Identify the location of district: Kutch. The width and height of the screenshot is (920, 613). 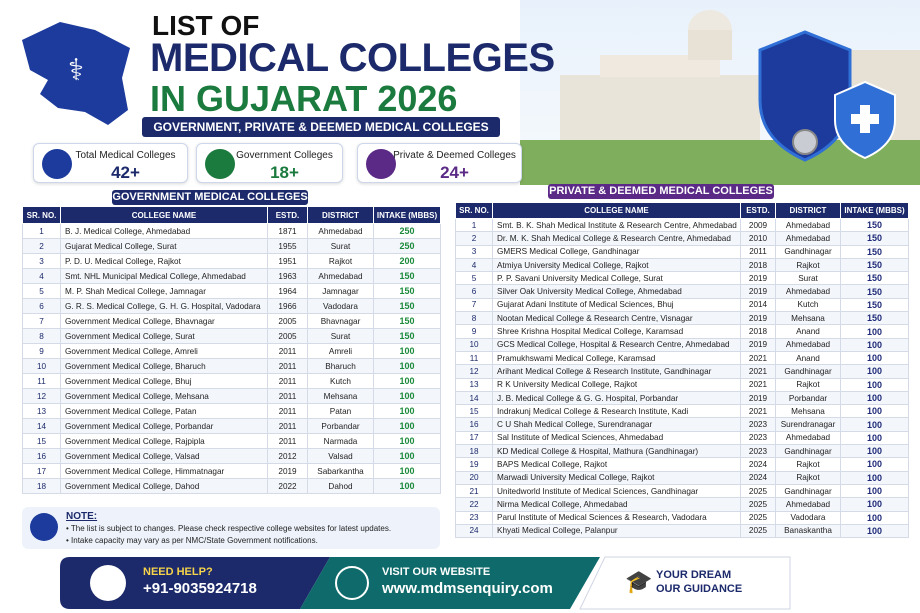
(808, 305).